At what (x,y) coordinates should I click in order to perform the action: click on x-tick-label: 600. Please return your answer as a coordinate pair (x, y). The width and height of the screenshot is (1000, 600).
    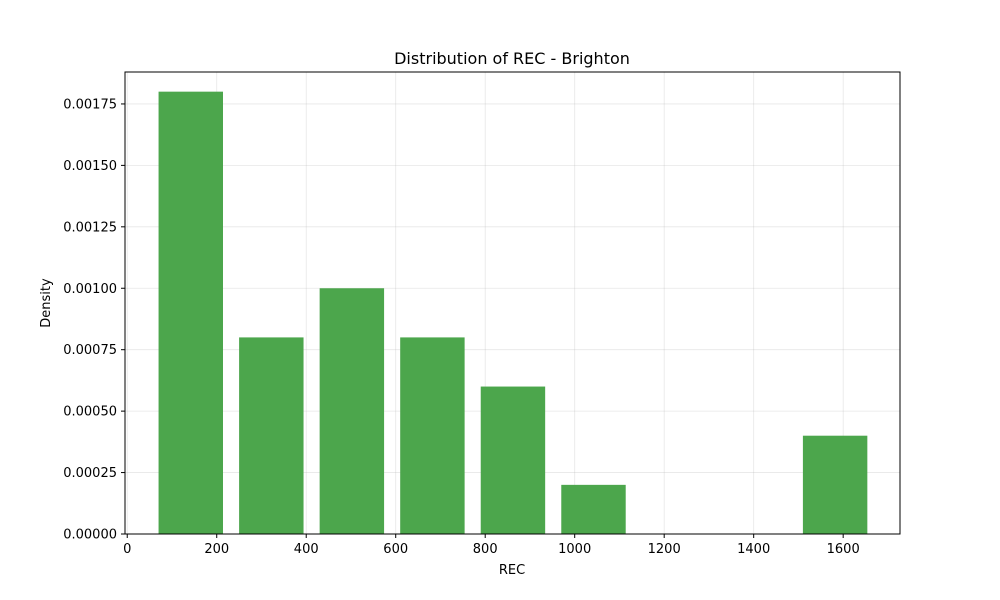
    Looking at the image, I should click on (395, 549).